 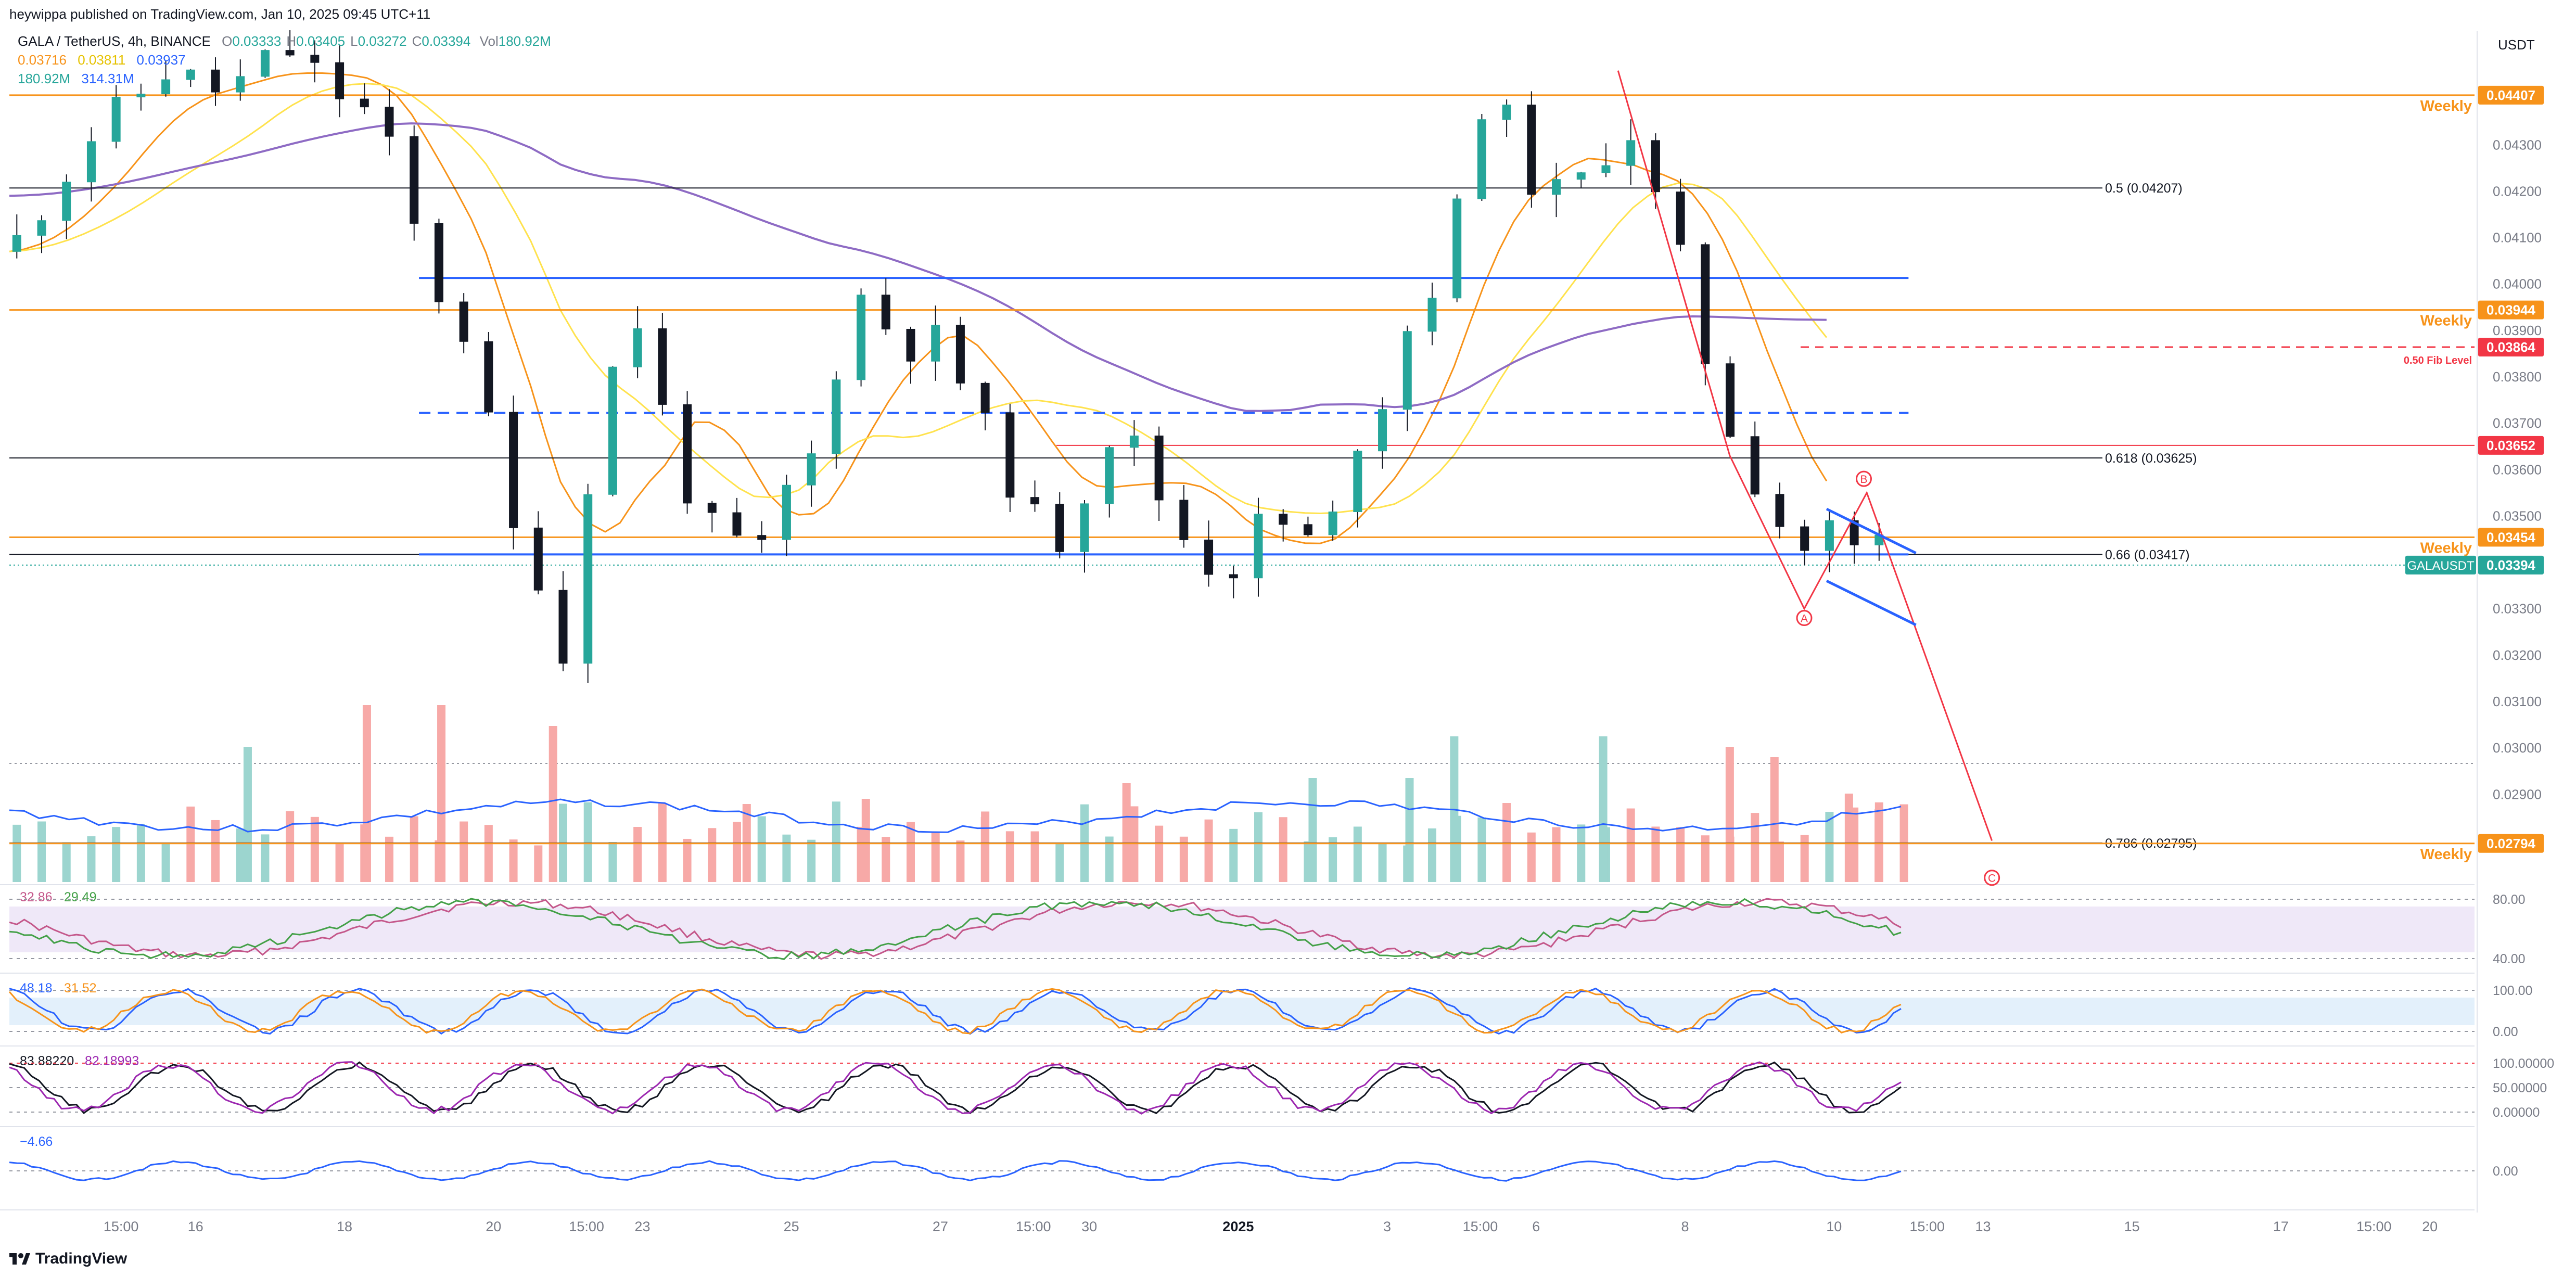 What do you see at coordinates (2517, 655) in the screenshot?
I see `price-tick-label: 0.03200` at bounding box center [2517, 655].